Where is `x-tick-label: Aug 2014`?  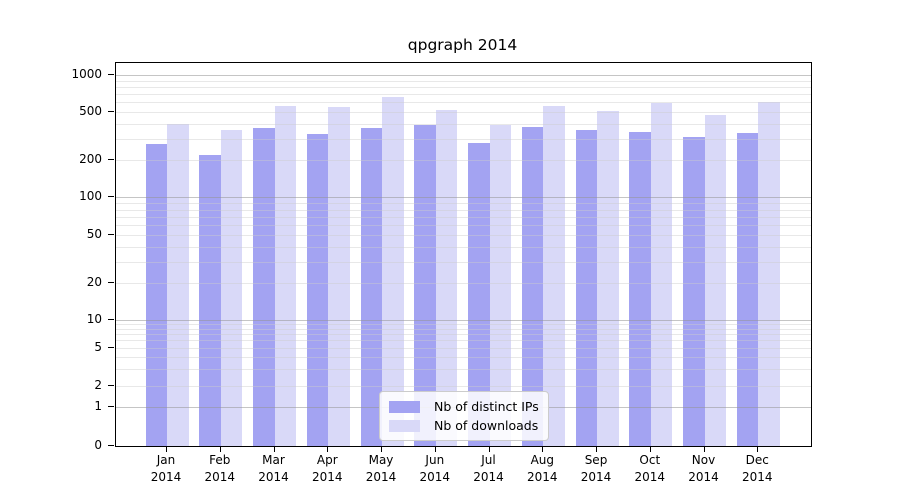 x-tick-label: Aug 2014 is located at coordinates (542, 469).